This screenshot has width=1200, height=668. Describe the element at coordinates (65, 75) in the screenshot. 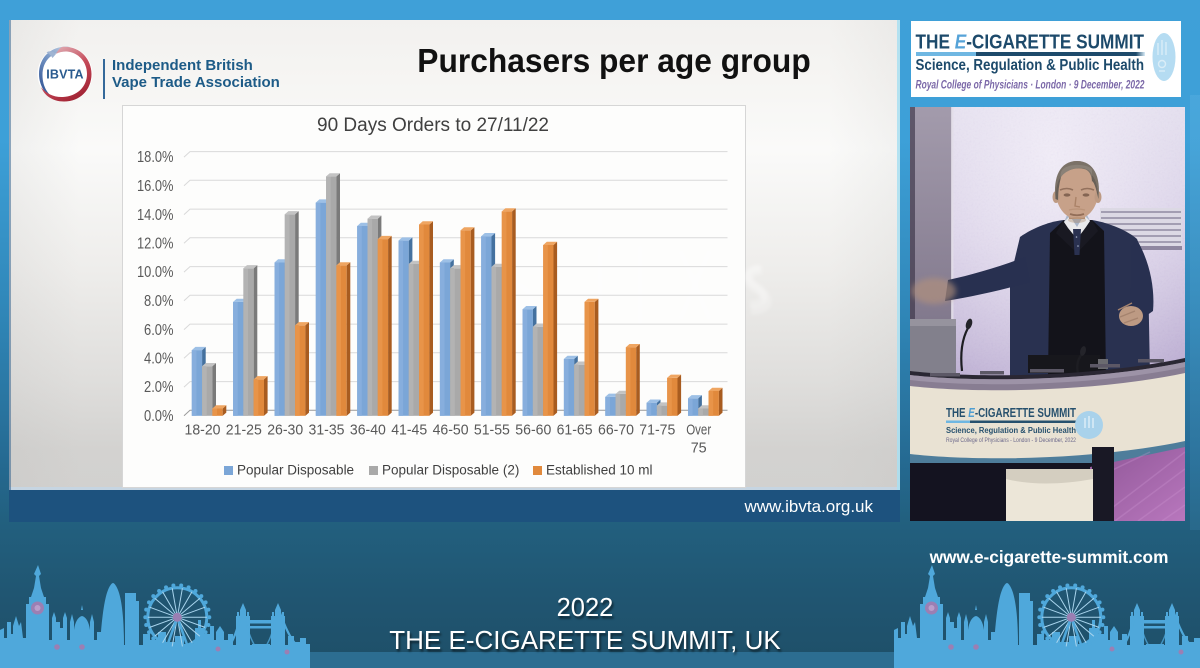

I see `svg-text: IBVTA` at that location.